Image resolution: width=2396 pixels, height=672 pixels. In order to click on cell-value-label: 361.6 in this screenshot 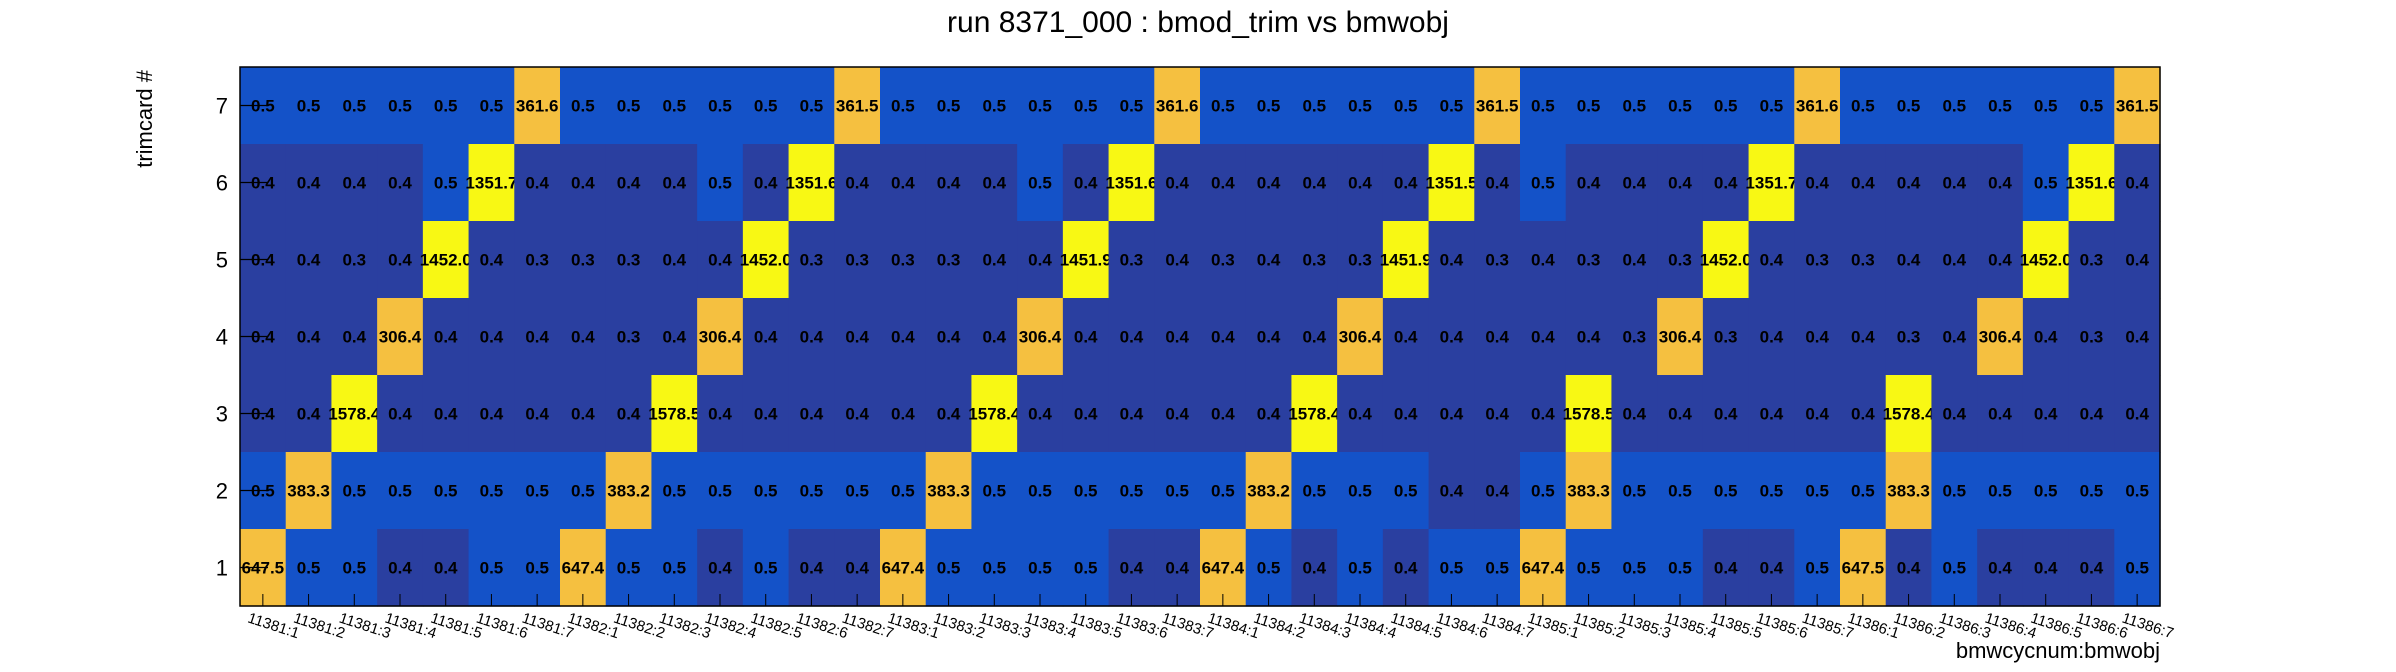, I will do `click(1817, 106)`.